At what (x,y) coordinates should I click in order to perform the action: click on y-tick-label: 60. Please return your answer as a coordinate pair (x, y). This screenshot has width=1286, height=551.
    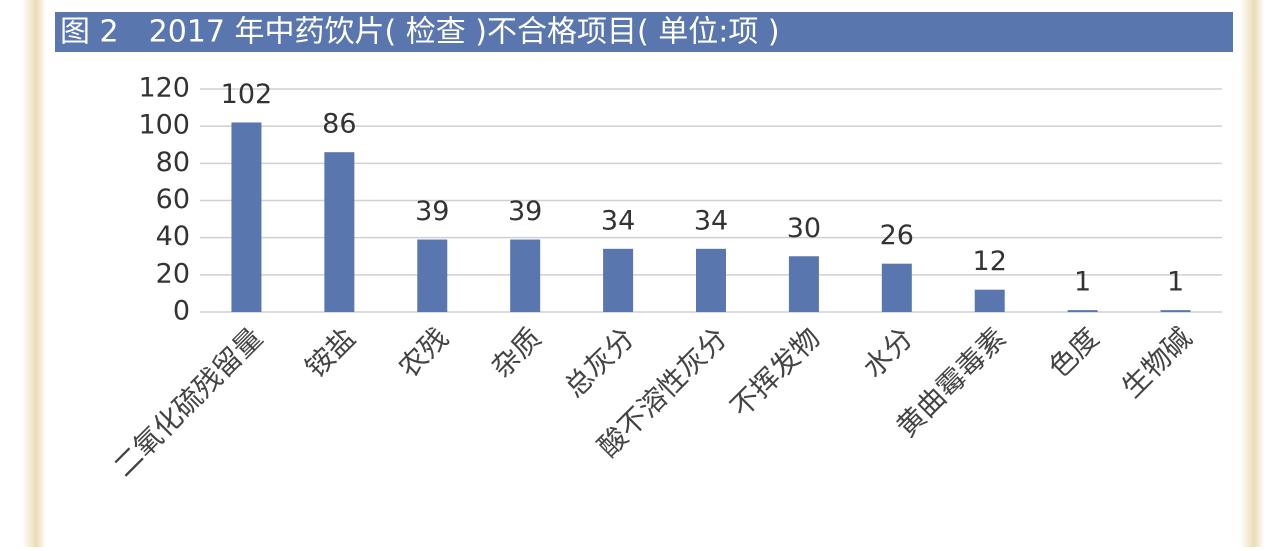
    Looking at the image, I should click on (173, 199).